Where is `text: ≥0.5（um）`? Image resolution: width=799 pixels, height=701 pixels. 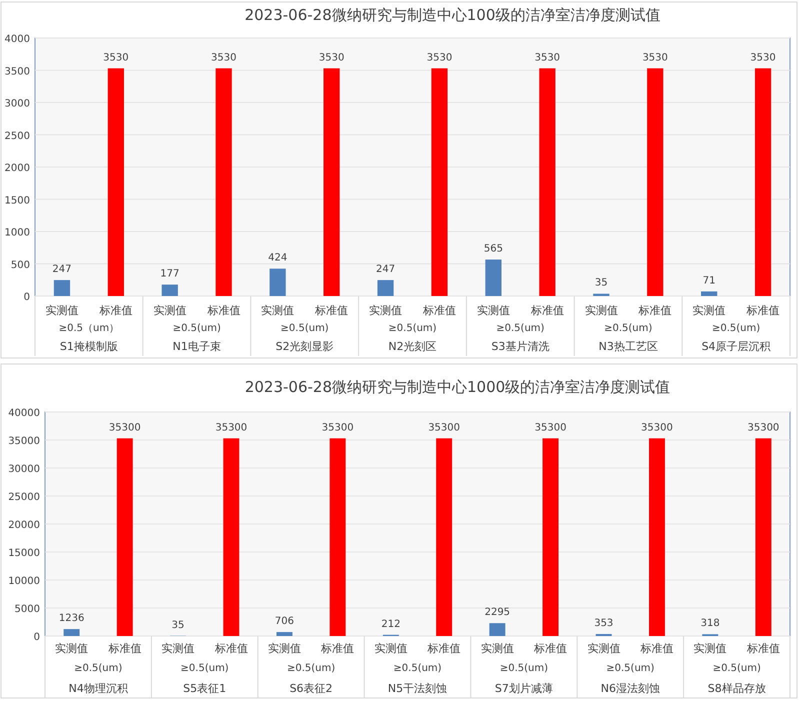 text: ≥0.5（um） is located at coordinates (89, 328).